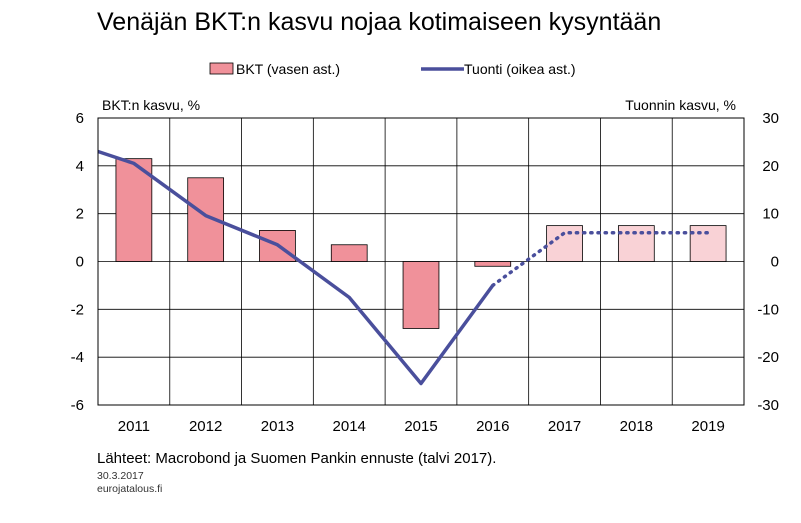 This screenshot has height=523, width=801. I want to click on bar-2016, so click(493, 264).